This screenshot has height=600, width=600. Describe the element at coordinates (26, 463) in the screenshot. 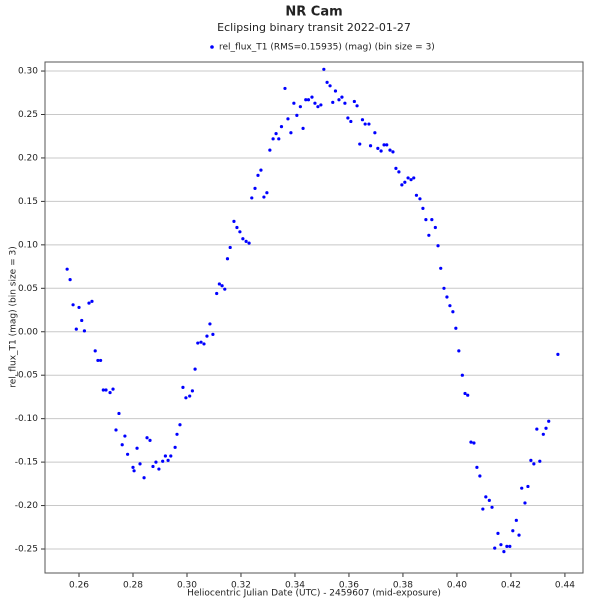

I see `y-tick-label: -0.15` at that location.